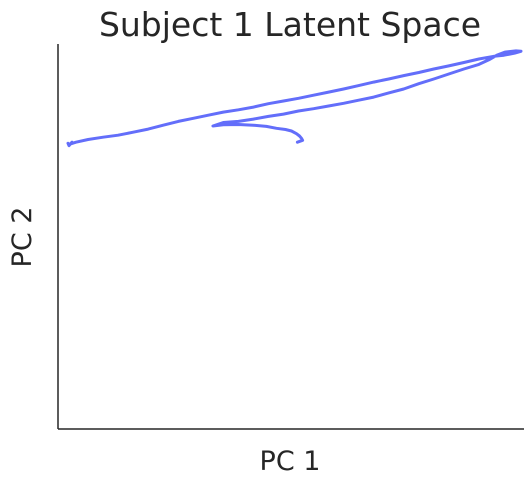  I want to click on chart-title: Subject 1 Latent Space, so click(290, 24).